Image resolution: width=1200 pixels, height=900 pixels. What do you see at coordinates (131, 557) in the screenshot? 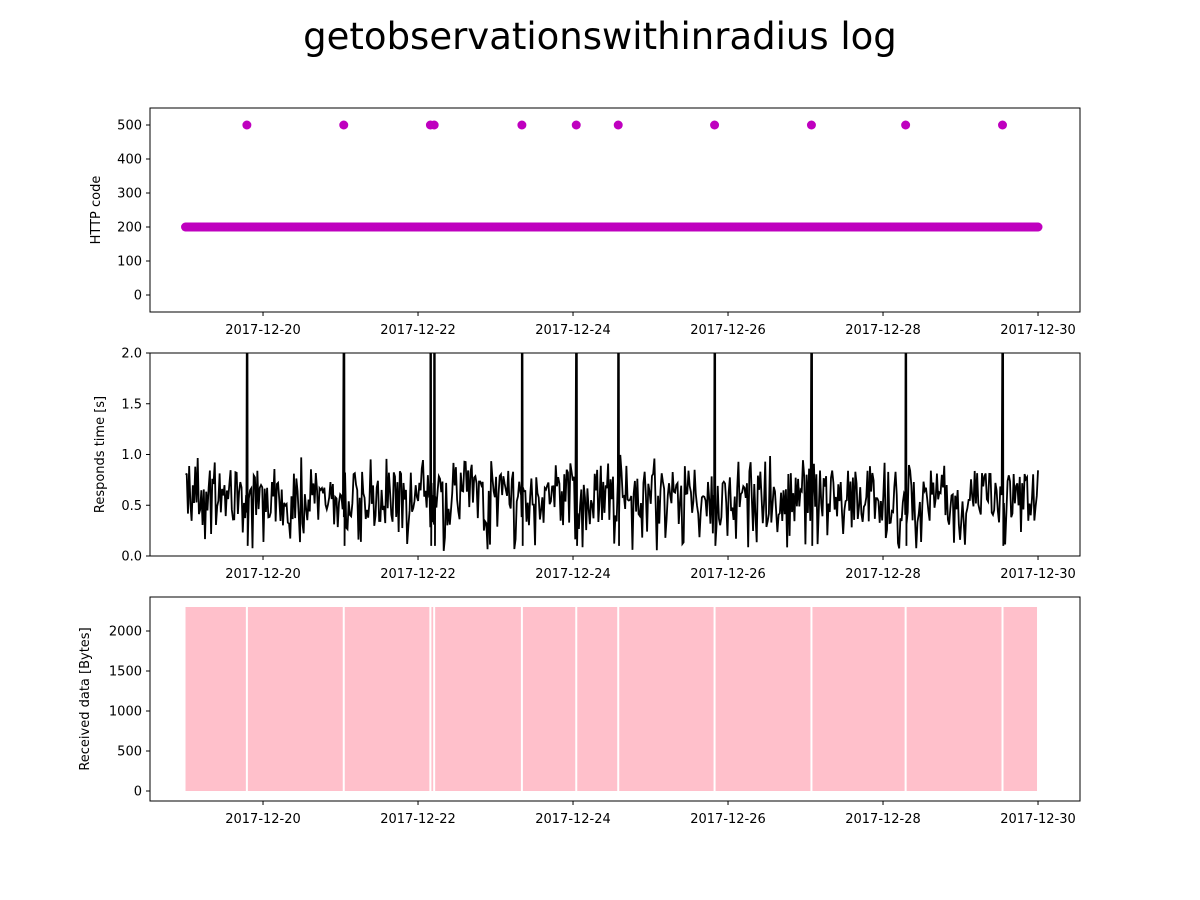
I see `y-tick-label: 0.0` at bounding box center [131, 557].